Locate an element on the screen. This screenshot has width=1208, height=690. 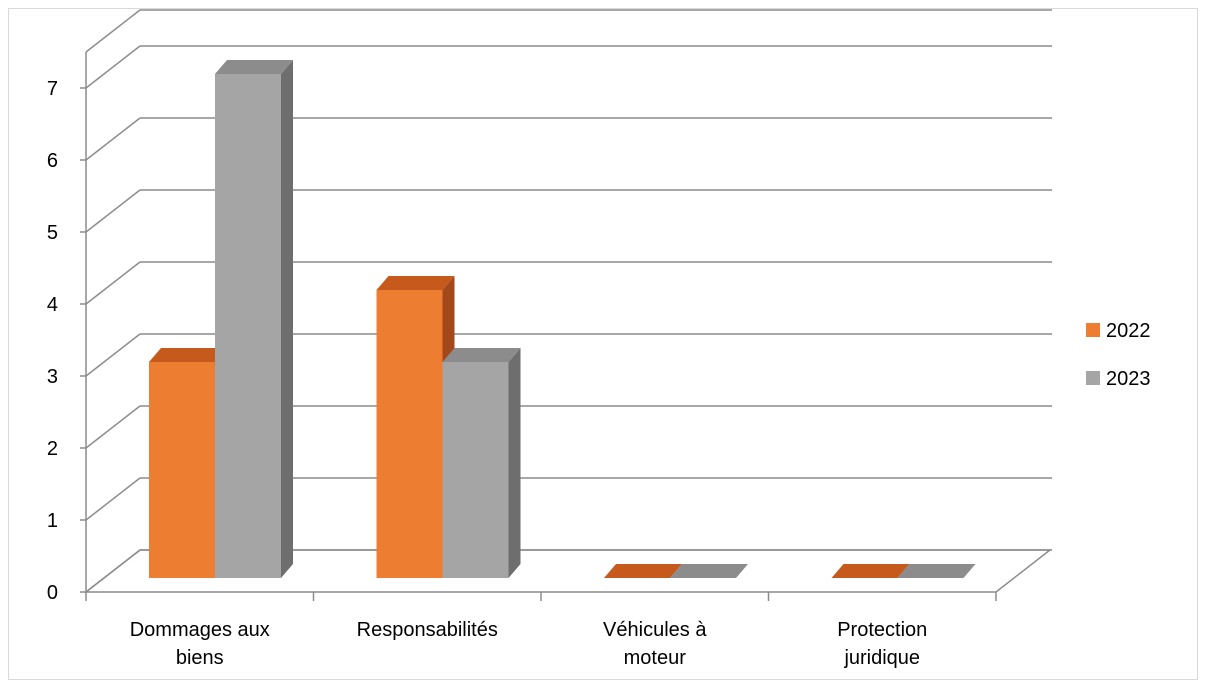
y-tick-label: 4 is located at coordinates (52, 305).